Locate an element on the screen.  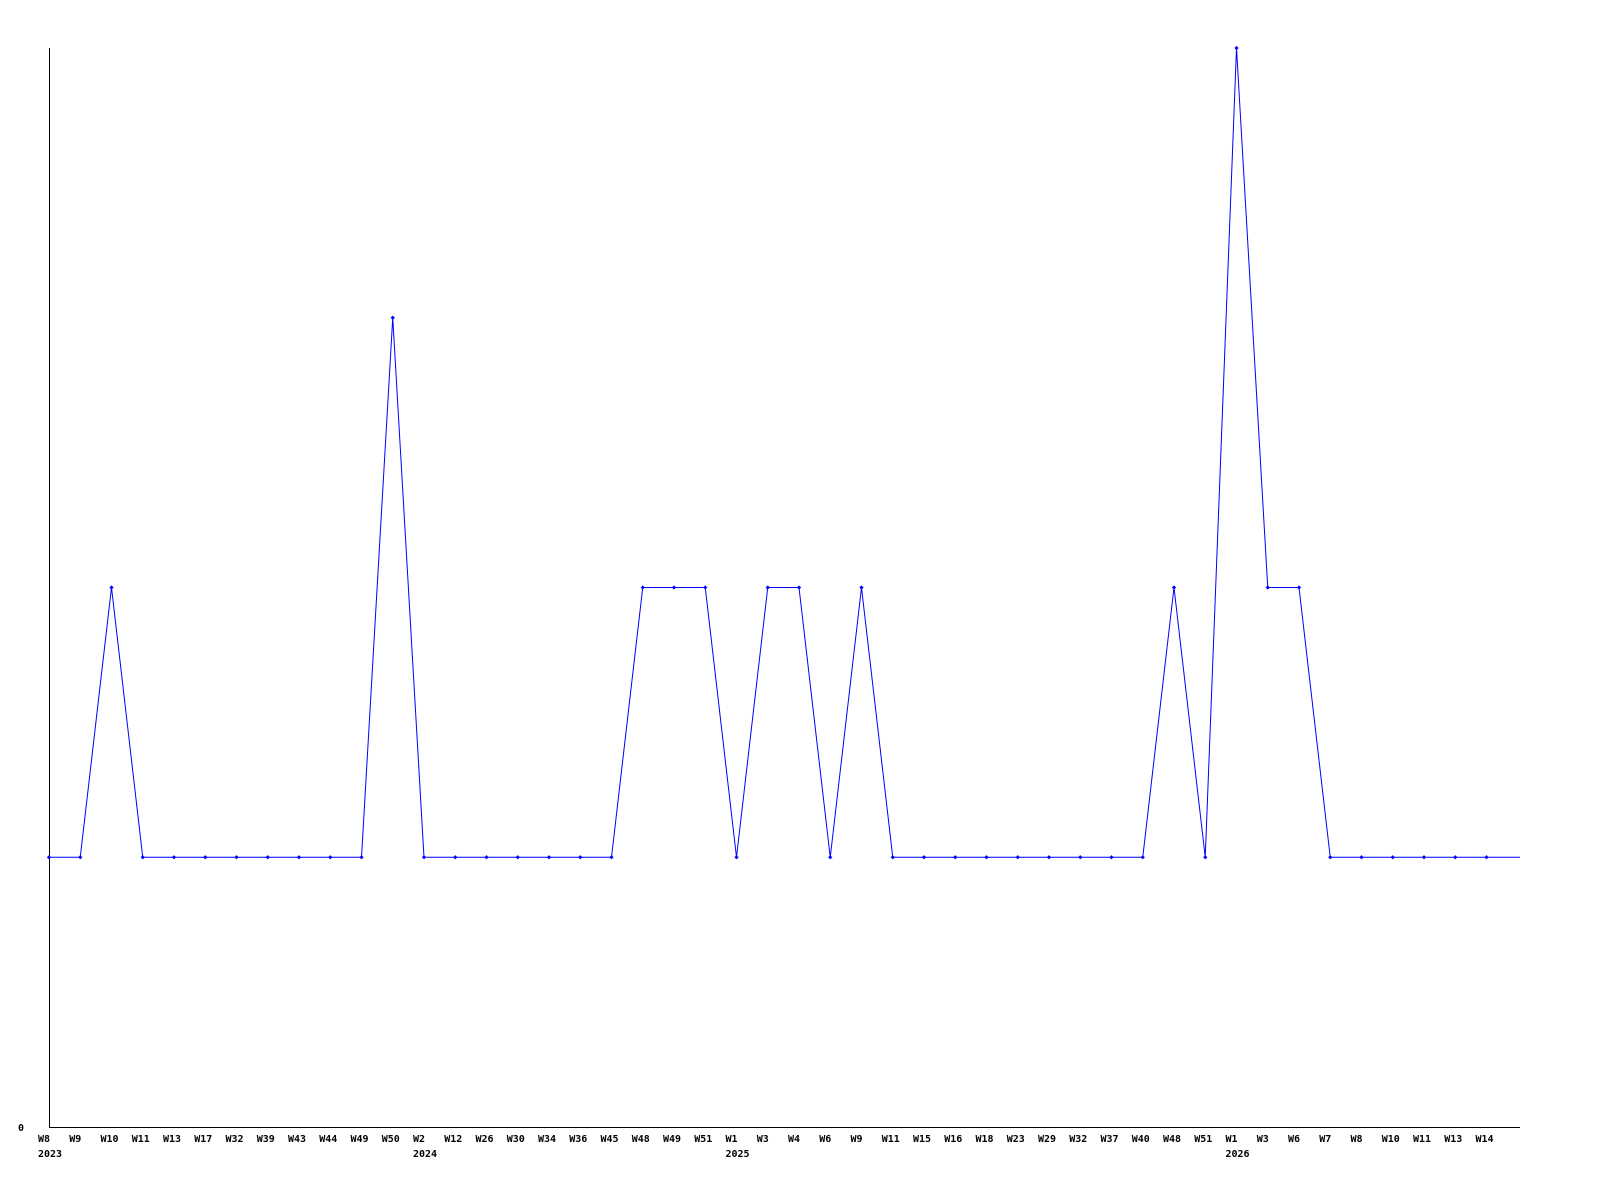
x-tick-label: W12 is located at coordinates (453, 1139).